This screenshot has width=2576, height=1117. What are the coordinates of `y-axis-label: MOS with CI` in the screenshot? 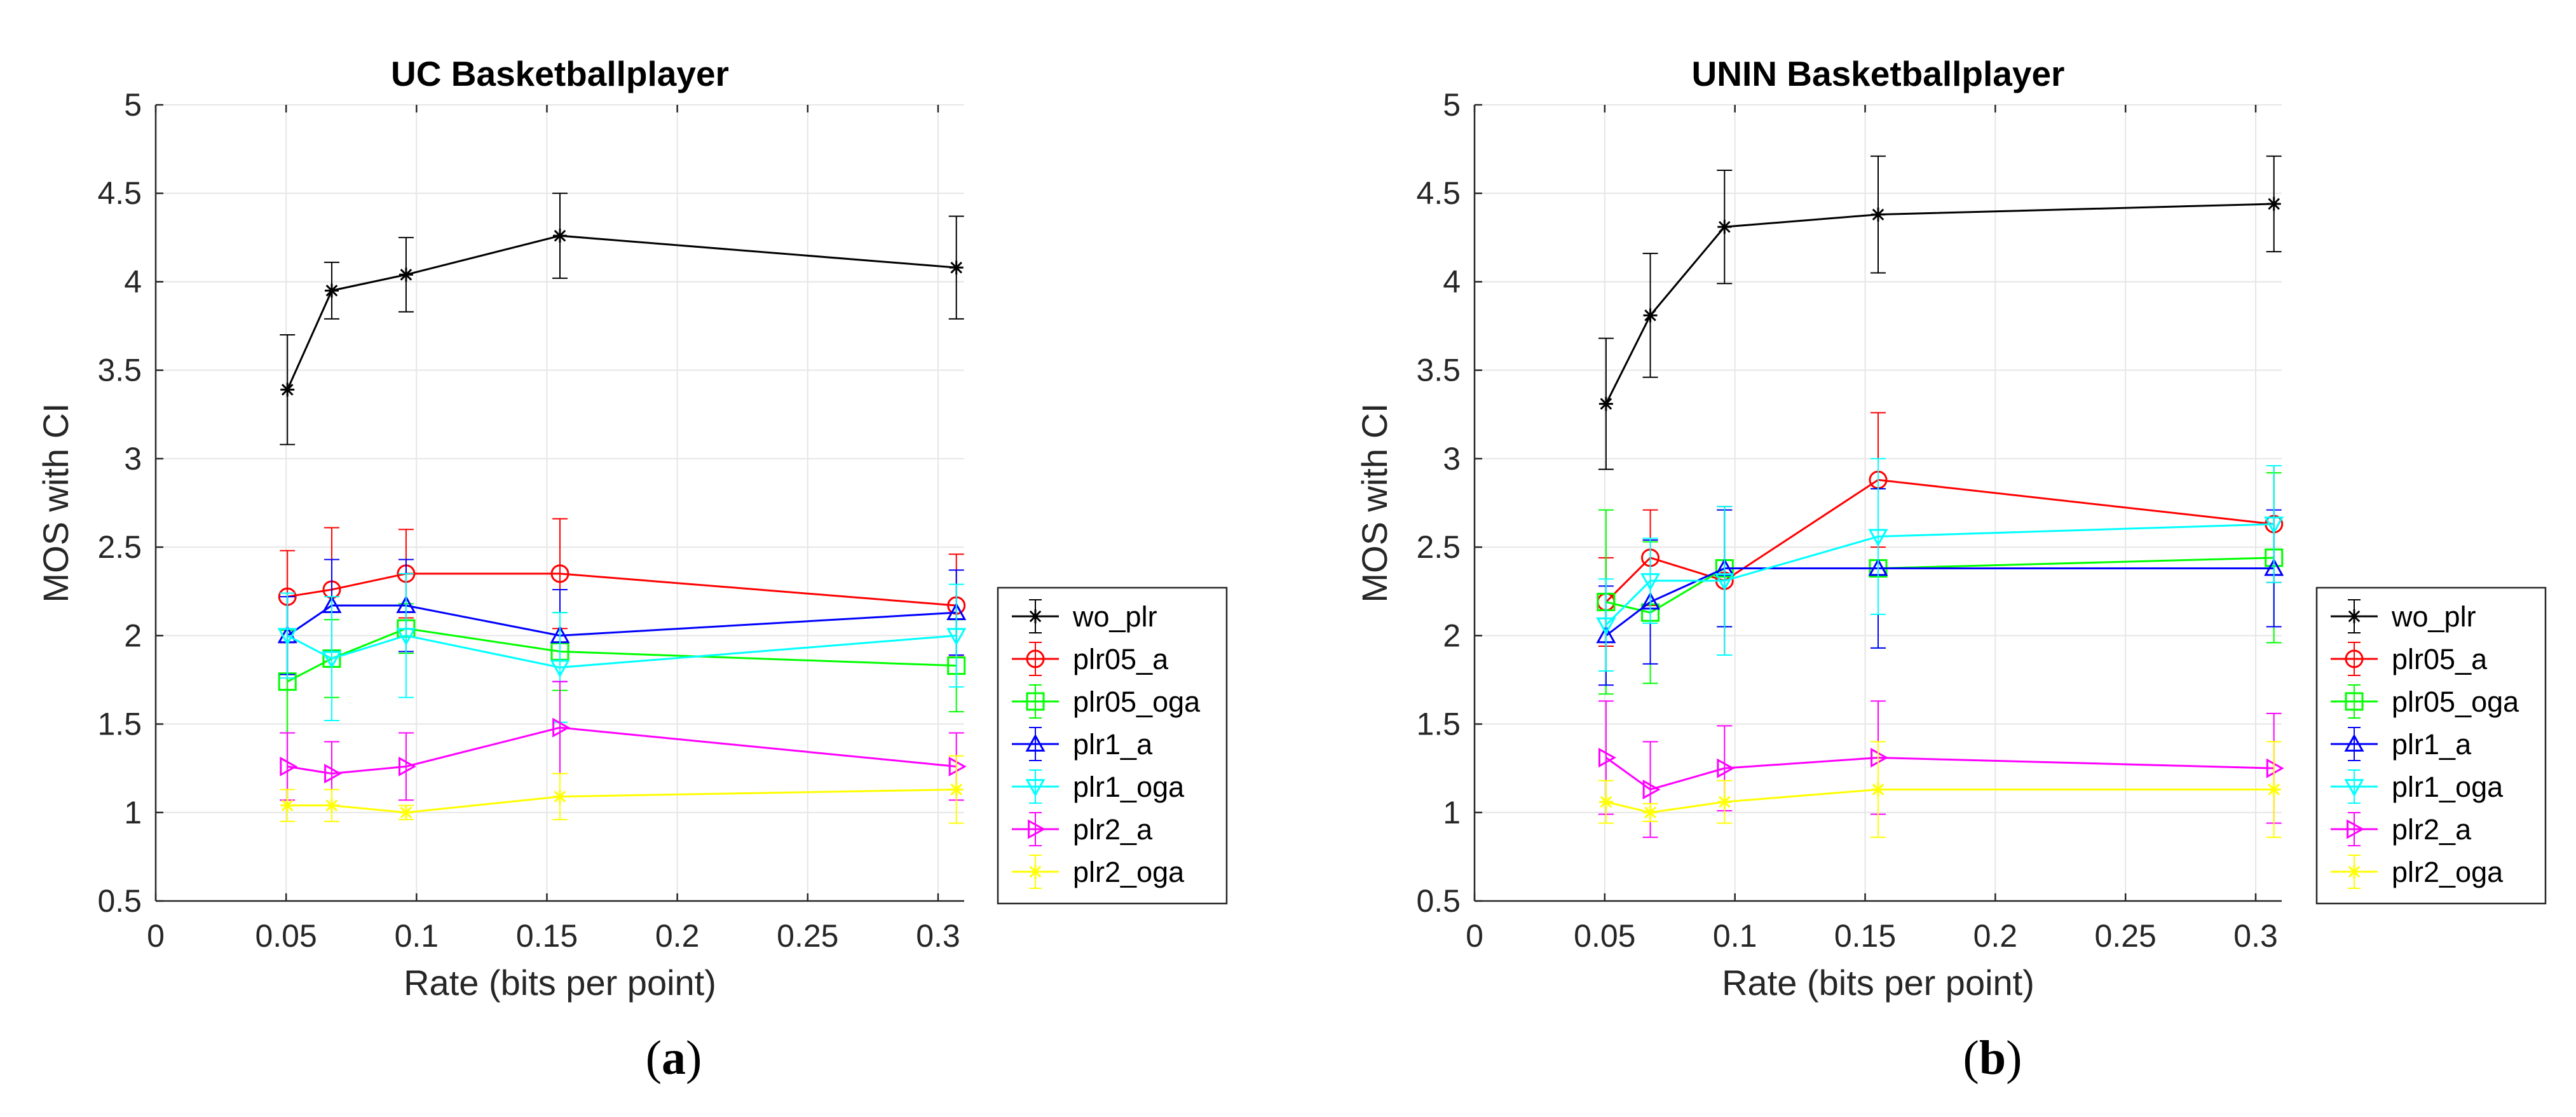 It's located at (56, 502).